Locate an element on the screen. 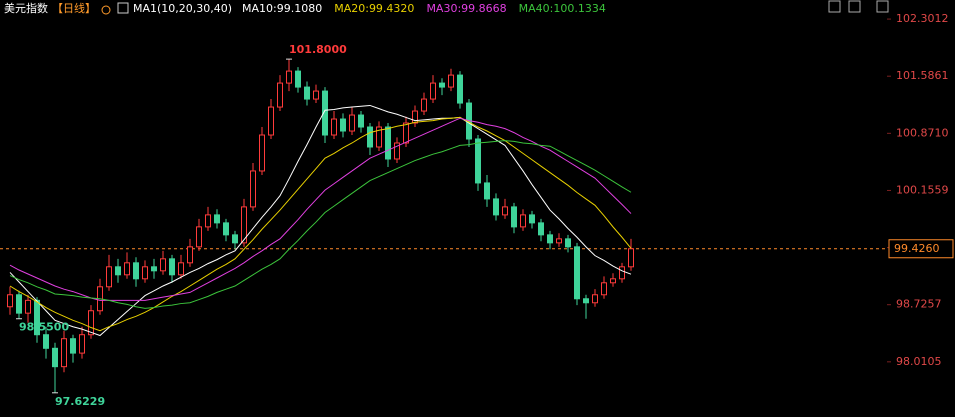 This screenshot has width=955, height=417. annotation: 98.5500 is located at coordinates (44, 327).